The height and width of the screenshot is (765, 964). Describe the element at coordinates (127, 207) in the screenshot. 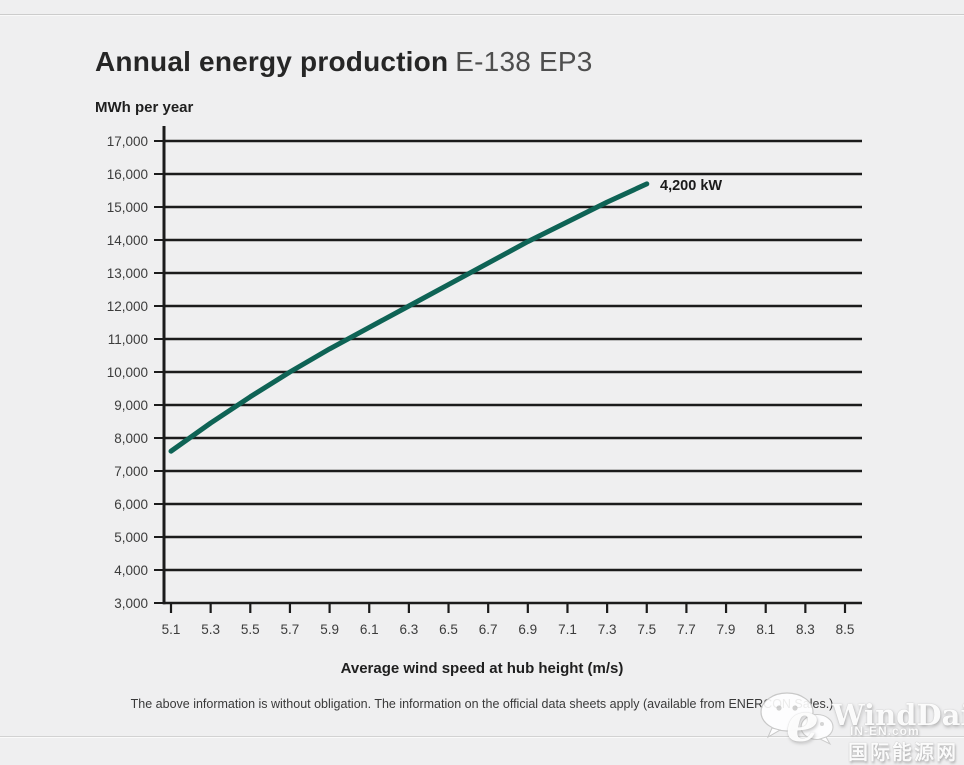

I see `y-tick-label: 15,000` at that location.